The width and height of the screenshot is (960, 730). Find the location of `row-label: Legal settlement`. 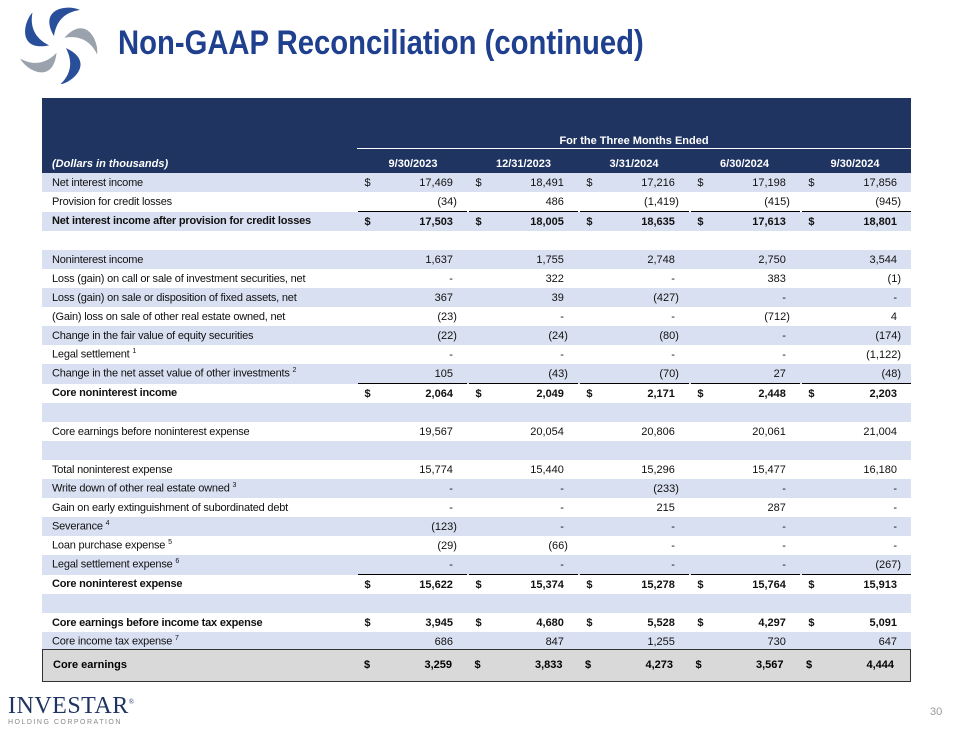

row-label: Legal settlement is located at coordinates (91, 354).